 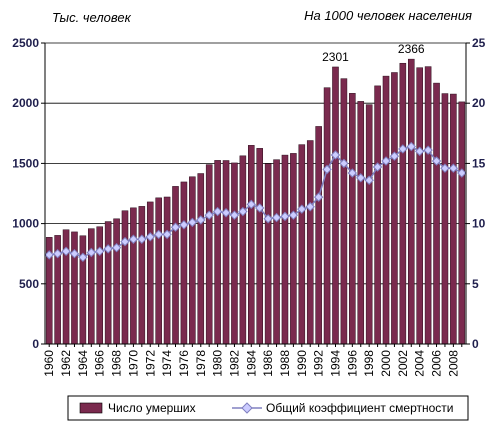 What do you see at coordinates (74, 253) in the screenshot?
I see `rate-point-1963` at bounding box center [74, 253].